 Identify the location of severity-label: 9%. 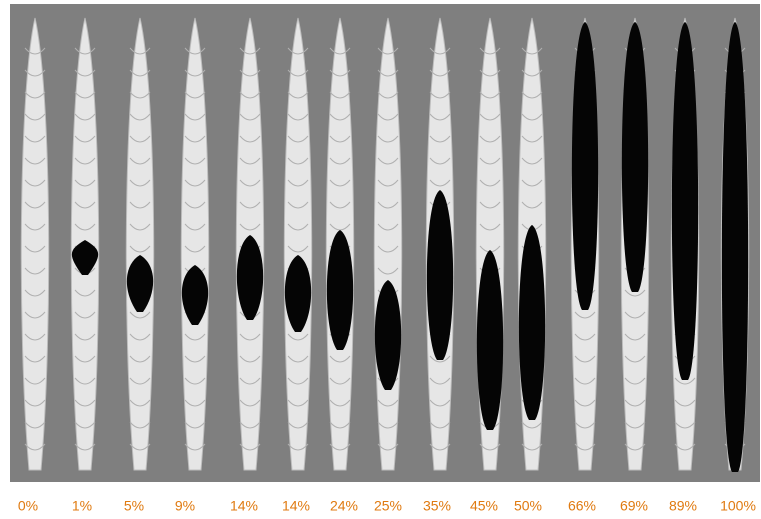
(185, 506).